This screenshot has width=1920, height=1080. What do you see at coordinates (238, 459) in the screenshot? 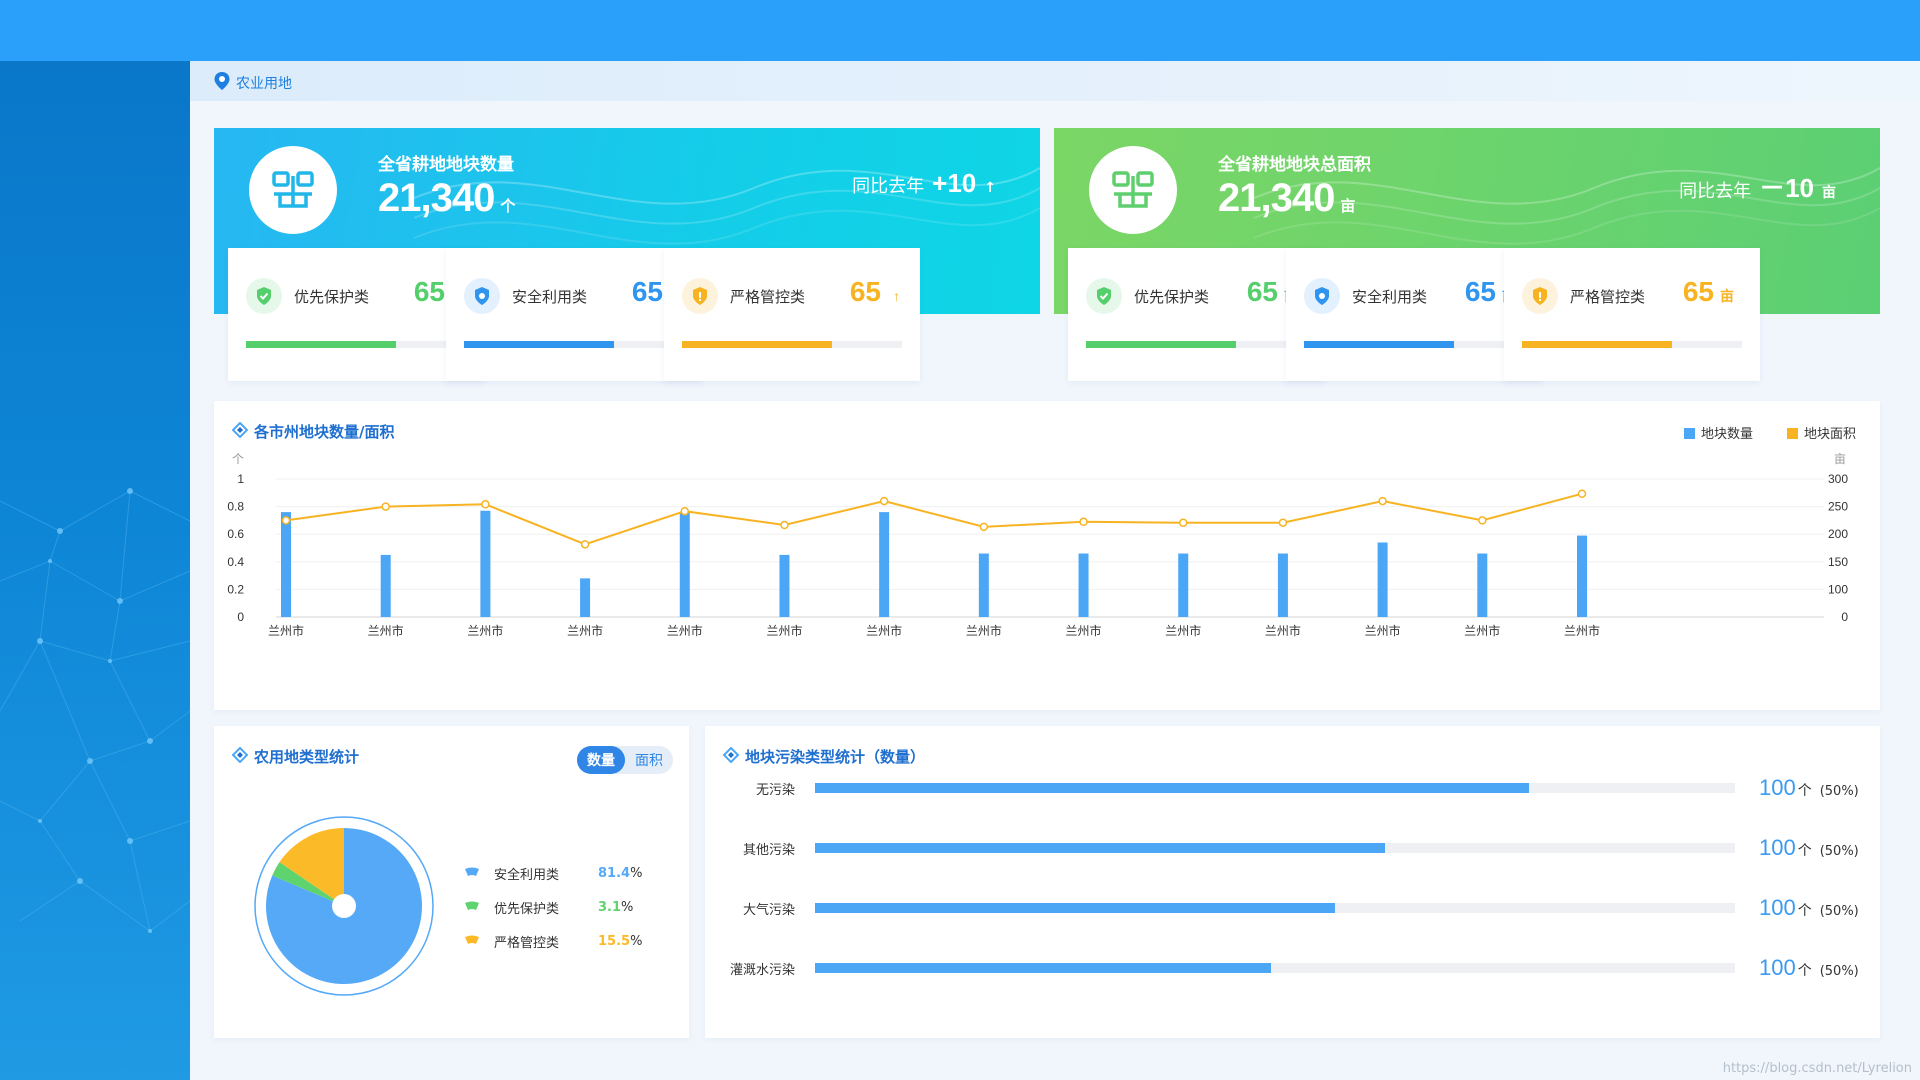
I see `y-left-axis-label: 个` at bounding box center [238, 459].